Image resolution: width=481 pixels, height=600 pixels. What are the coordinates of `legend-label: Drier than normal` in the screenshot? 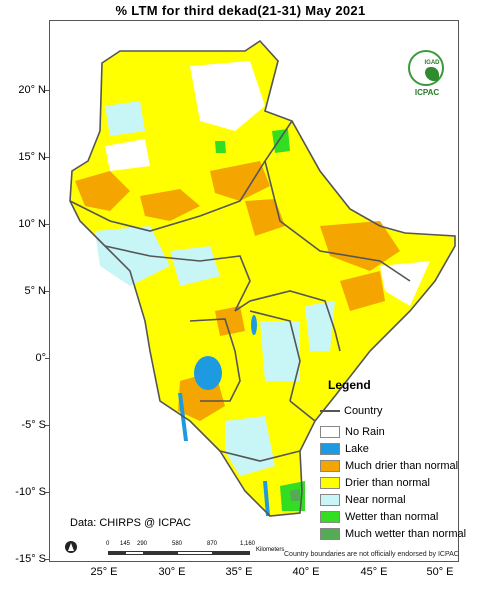 It's located at (387, 482).